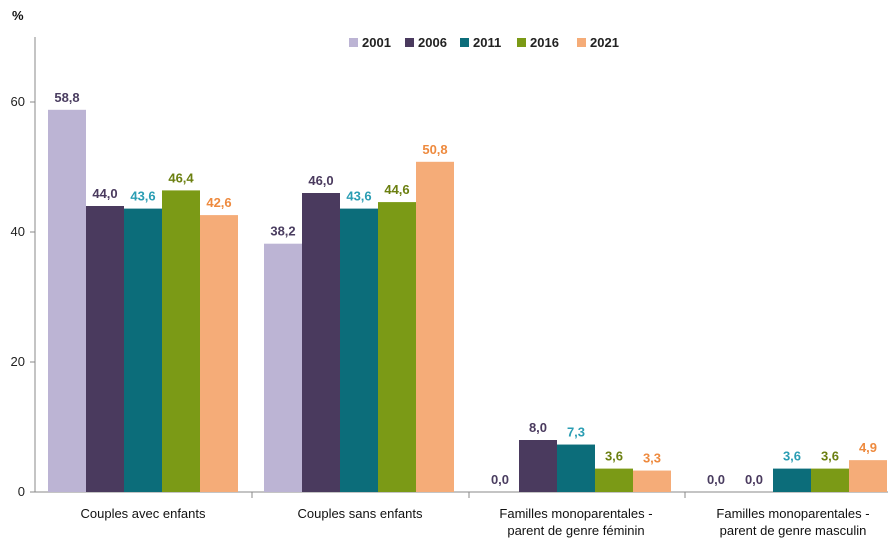 This screenshot has height=539, width=893. What do you see at coordinates (181, 177) in the screenshot?
I see `data-label: 46,4` at bounding box center [181, 177].